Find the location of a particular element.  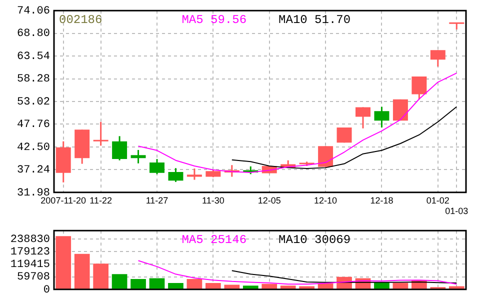

x-tick-label: 12-05 is located at coordinates (269, 200).